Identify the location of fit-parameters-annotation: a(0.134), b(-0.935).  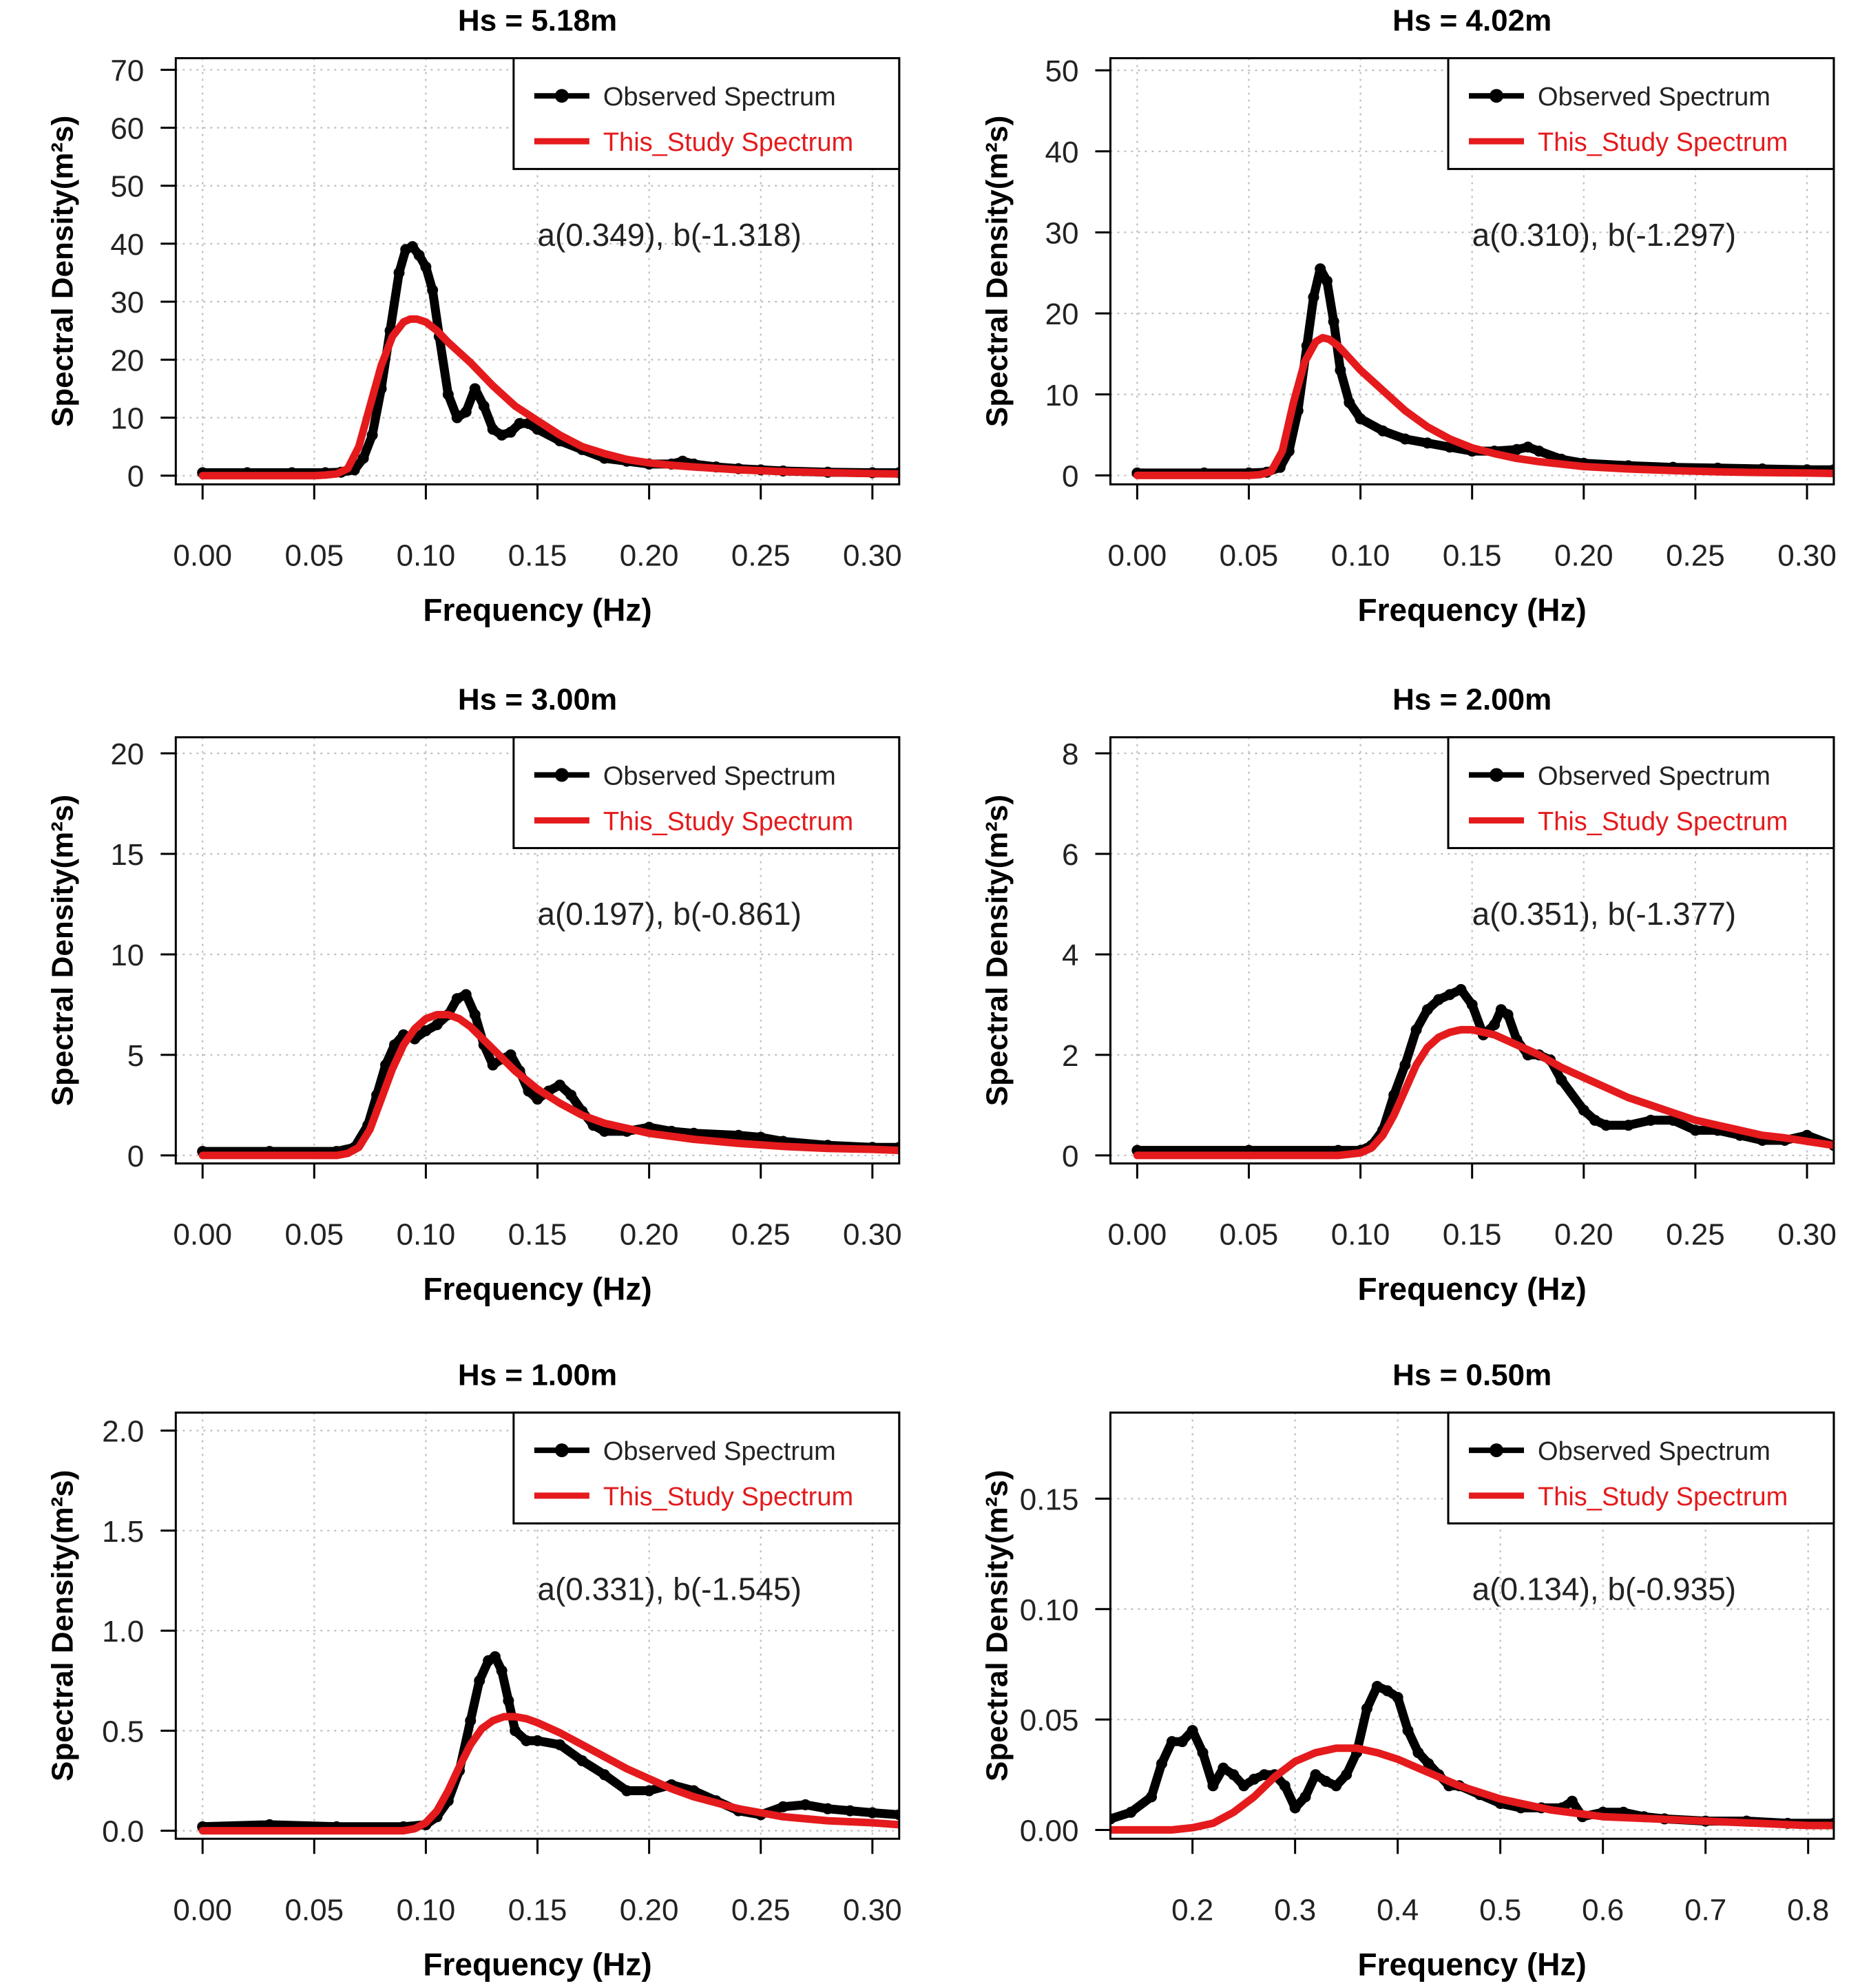
(1605, 1589).